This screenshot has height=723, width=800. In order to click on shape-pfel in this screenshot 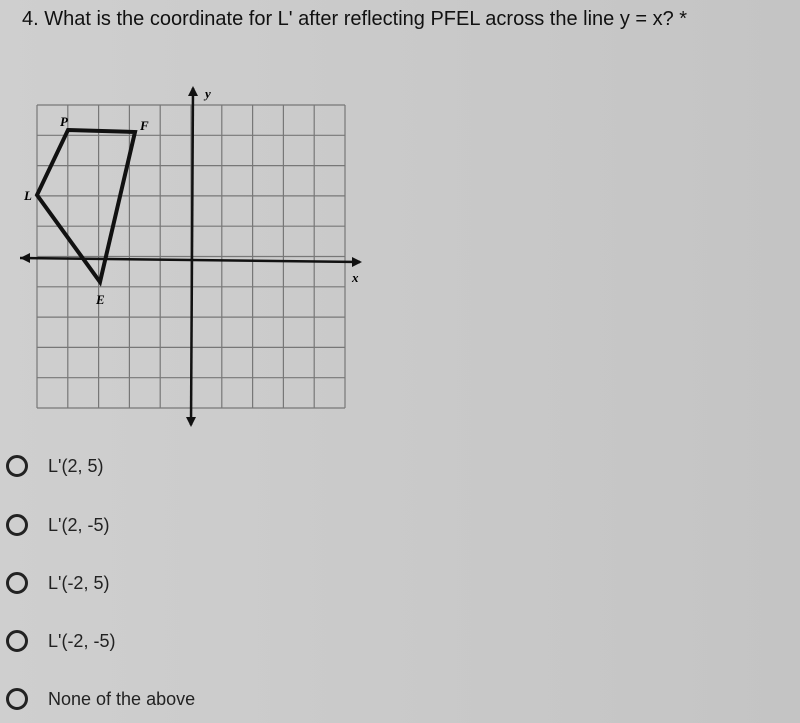, I will do `click(86, 207)`.